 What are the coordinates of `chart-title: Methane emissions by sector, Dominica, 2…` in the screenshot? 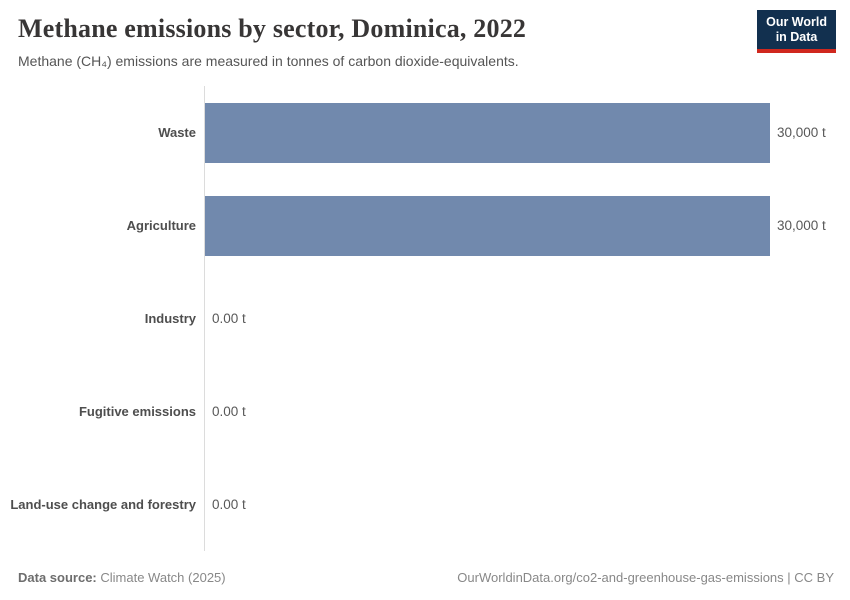 It's located at (272, 28).